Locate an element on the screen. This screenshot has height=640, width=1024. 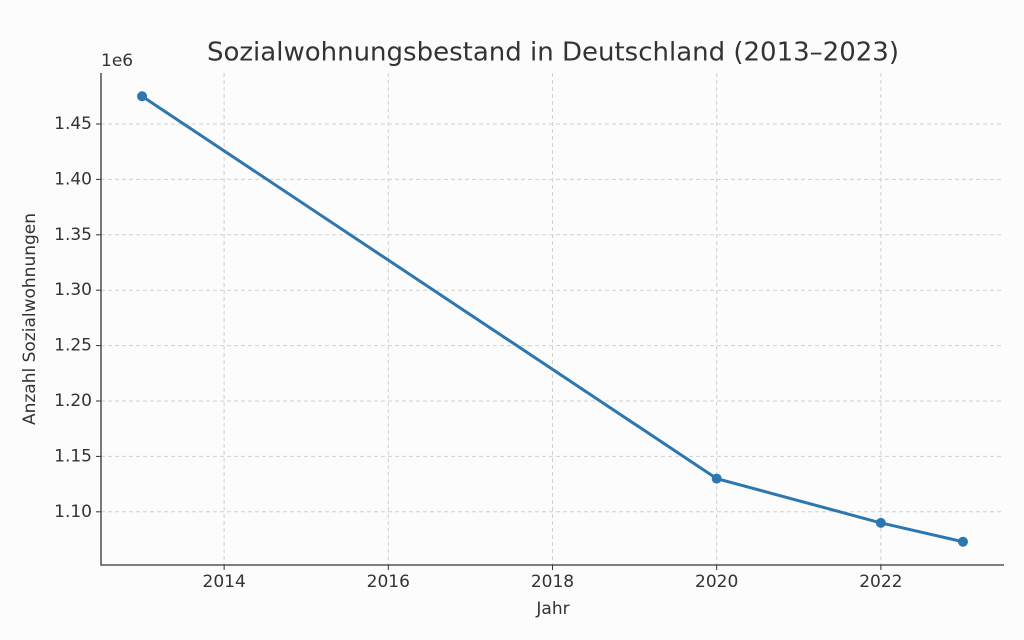
y-axis-label: Anzahl Sozialwohnungen is located at coordinates (30, 319).